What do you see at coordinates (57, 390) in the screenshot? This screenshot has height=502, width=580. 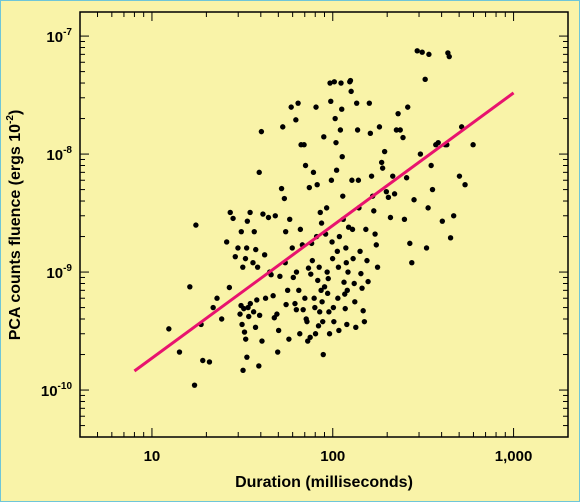 I see `y-tick-label: 10⁻¹⁰` at bounding box center [57, 390].